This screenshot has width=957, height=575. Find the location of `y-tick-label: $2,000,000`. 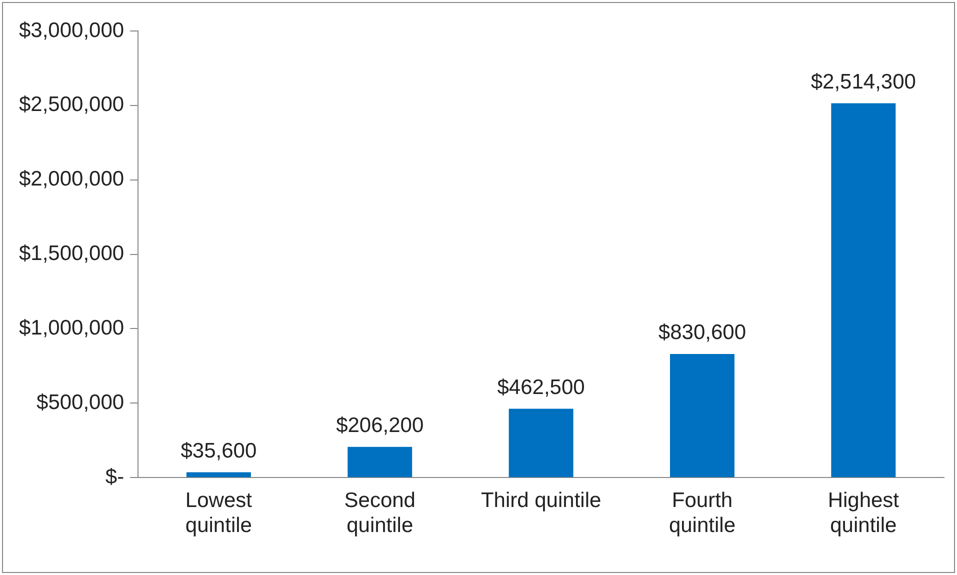

y-tick-label: $2,000,000 is located at coordinates (71, 179).